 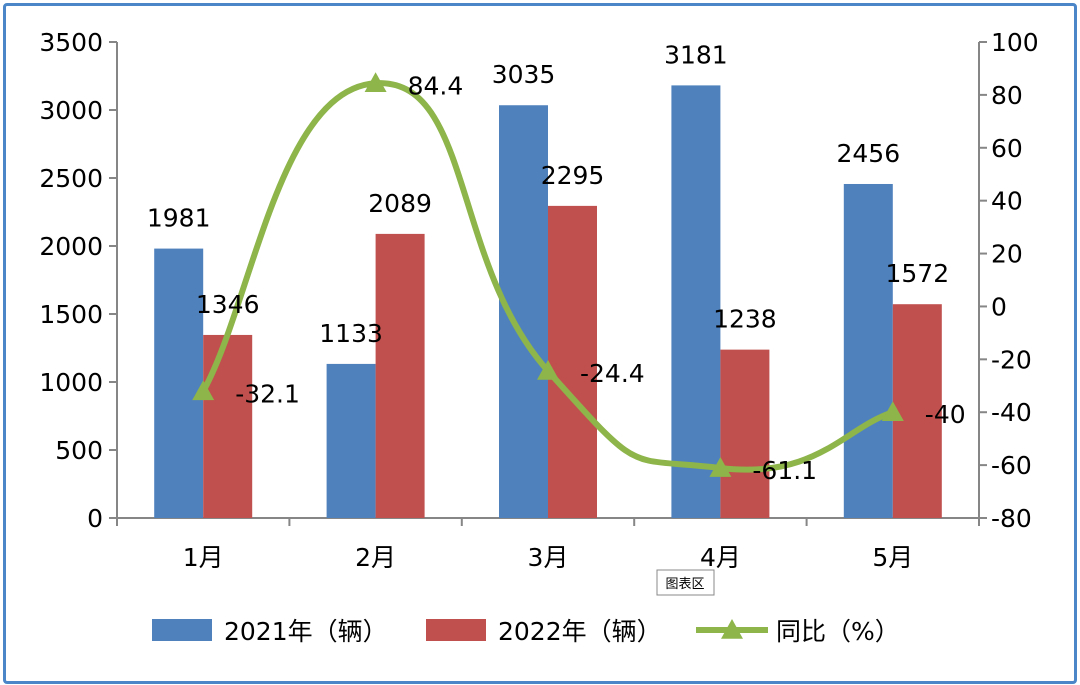 I want to click on legend-label: 同比（%）, so click(x=838, y=631).